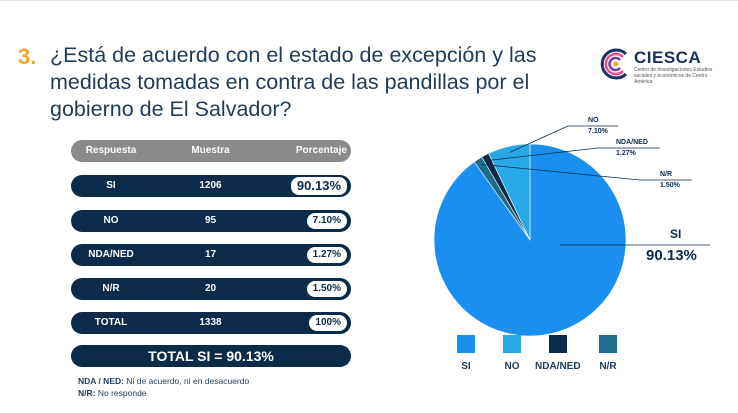 The height and width of the screenshot is (413, 738). Describe the element at coordinates (558, 366) in the screenshot. I see `legend-label: NDA/NED` at that location.